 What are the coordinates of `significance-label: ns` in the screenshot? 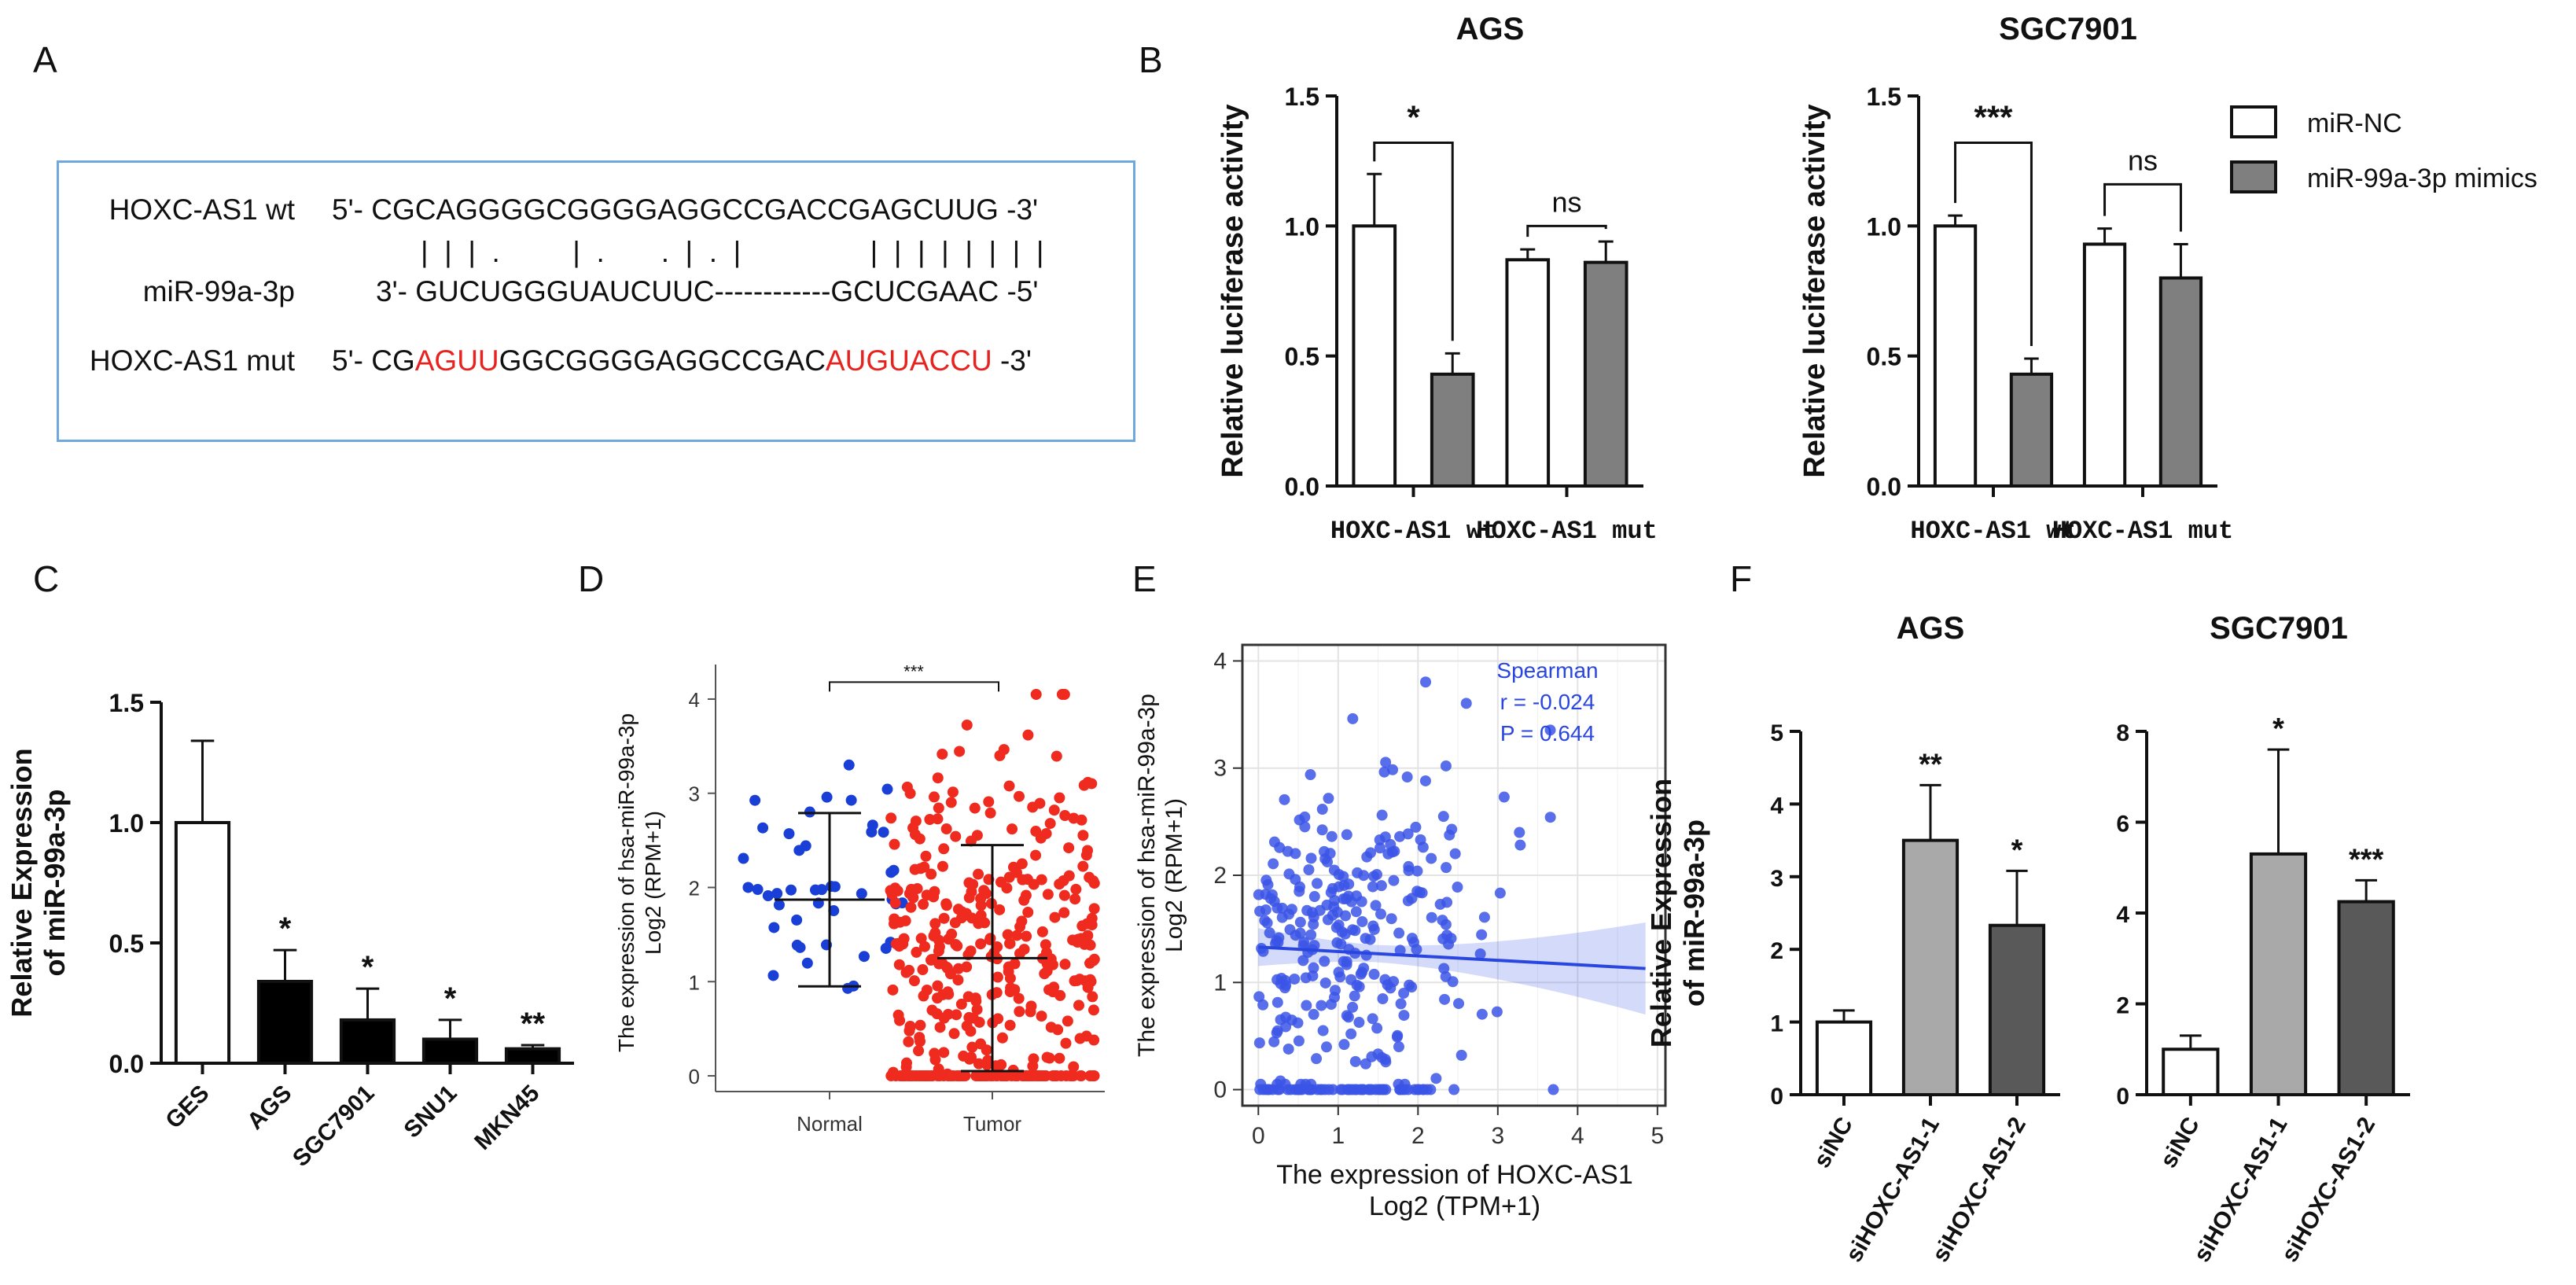 It's located at (2143, 160).